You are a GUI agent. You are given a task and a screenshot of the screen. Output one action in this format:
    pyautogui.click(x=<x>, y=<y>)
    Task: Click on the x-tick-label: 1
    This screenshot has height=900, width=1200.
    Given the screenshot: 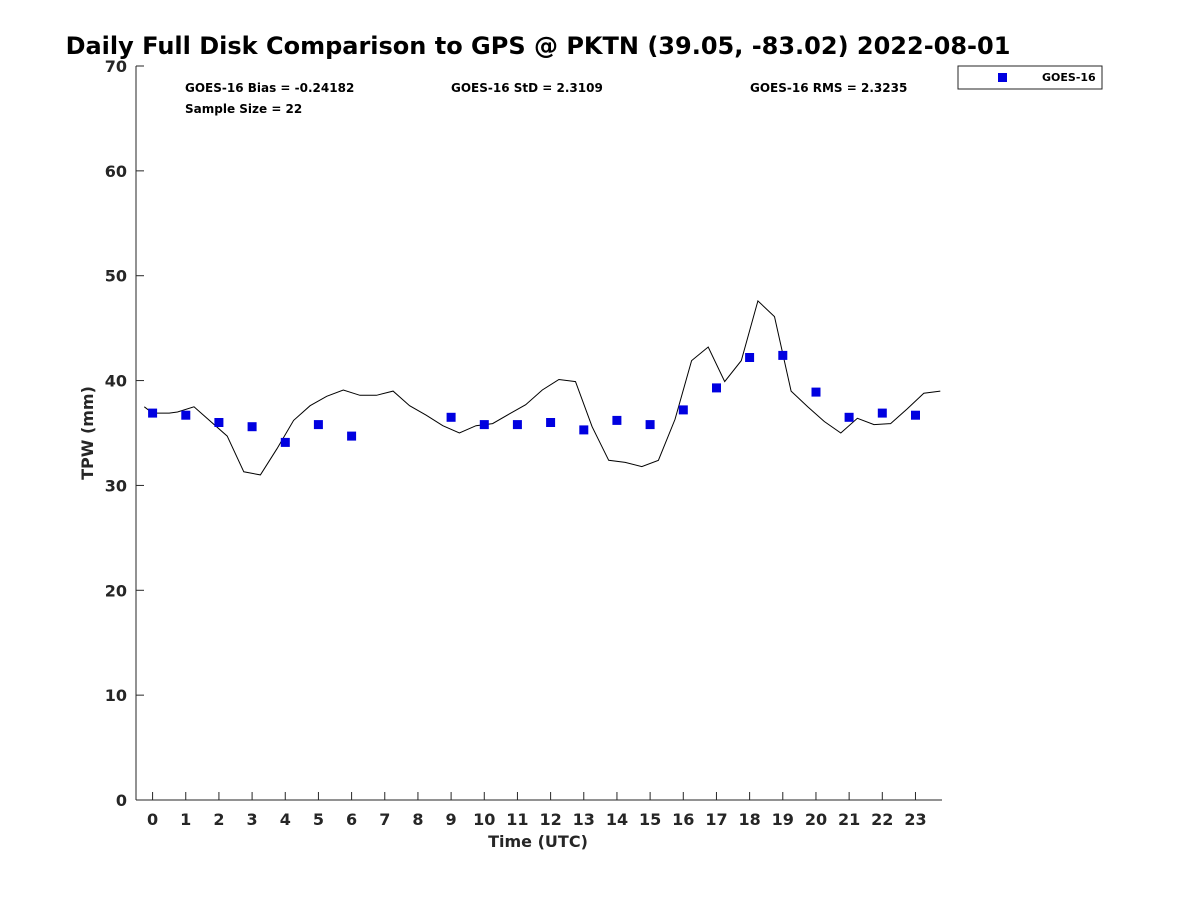 What is the action you would take?
    pyautogui.click(x=185, y=819)
    